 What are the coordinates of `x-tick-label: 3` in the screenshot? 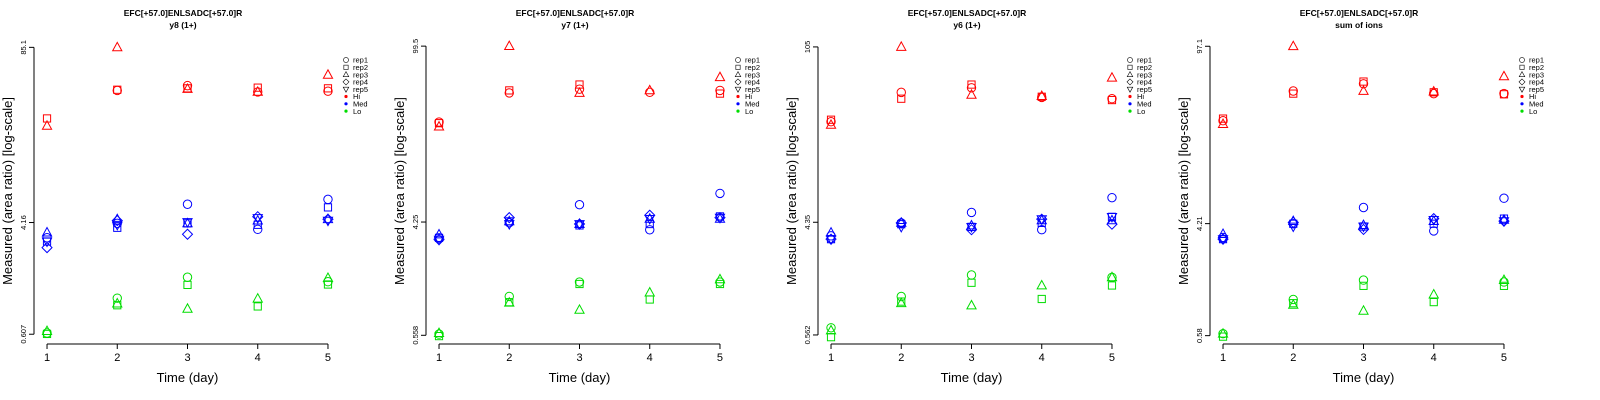 It's located at (187, 358).